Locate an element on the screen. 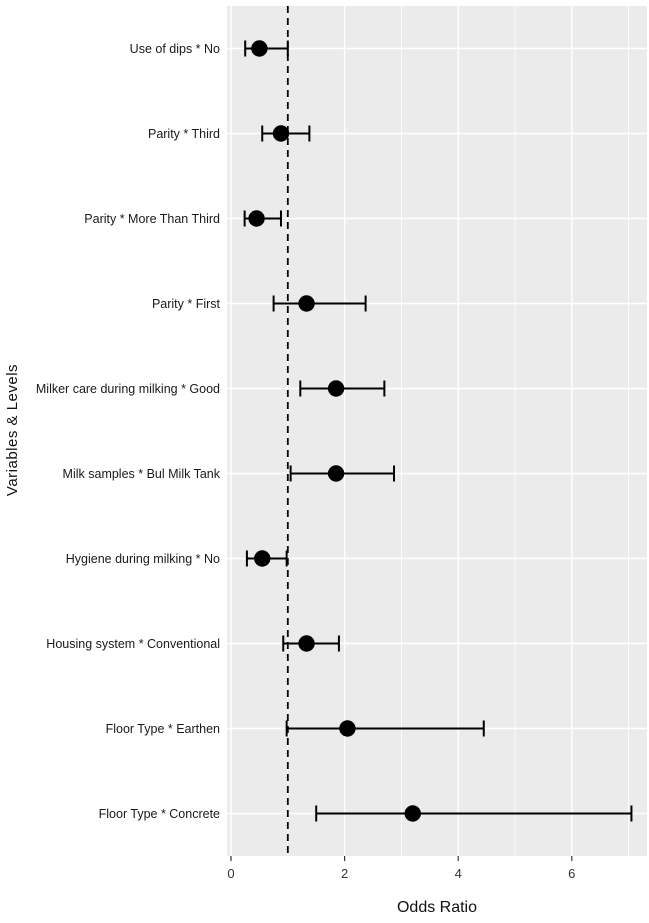 The width and height of the screenshot is (649, 923). x-axis-title: Odds Ratio is located at coordinates (437, 907).